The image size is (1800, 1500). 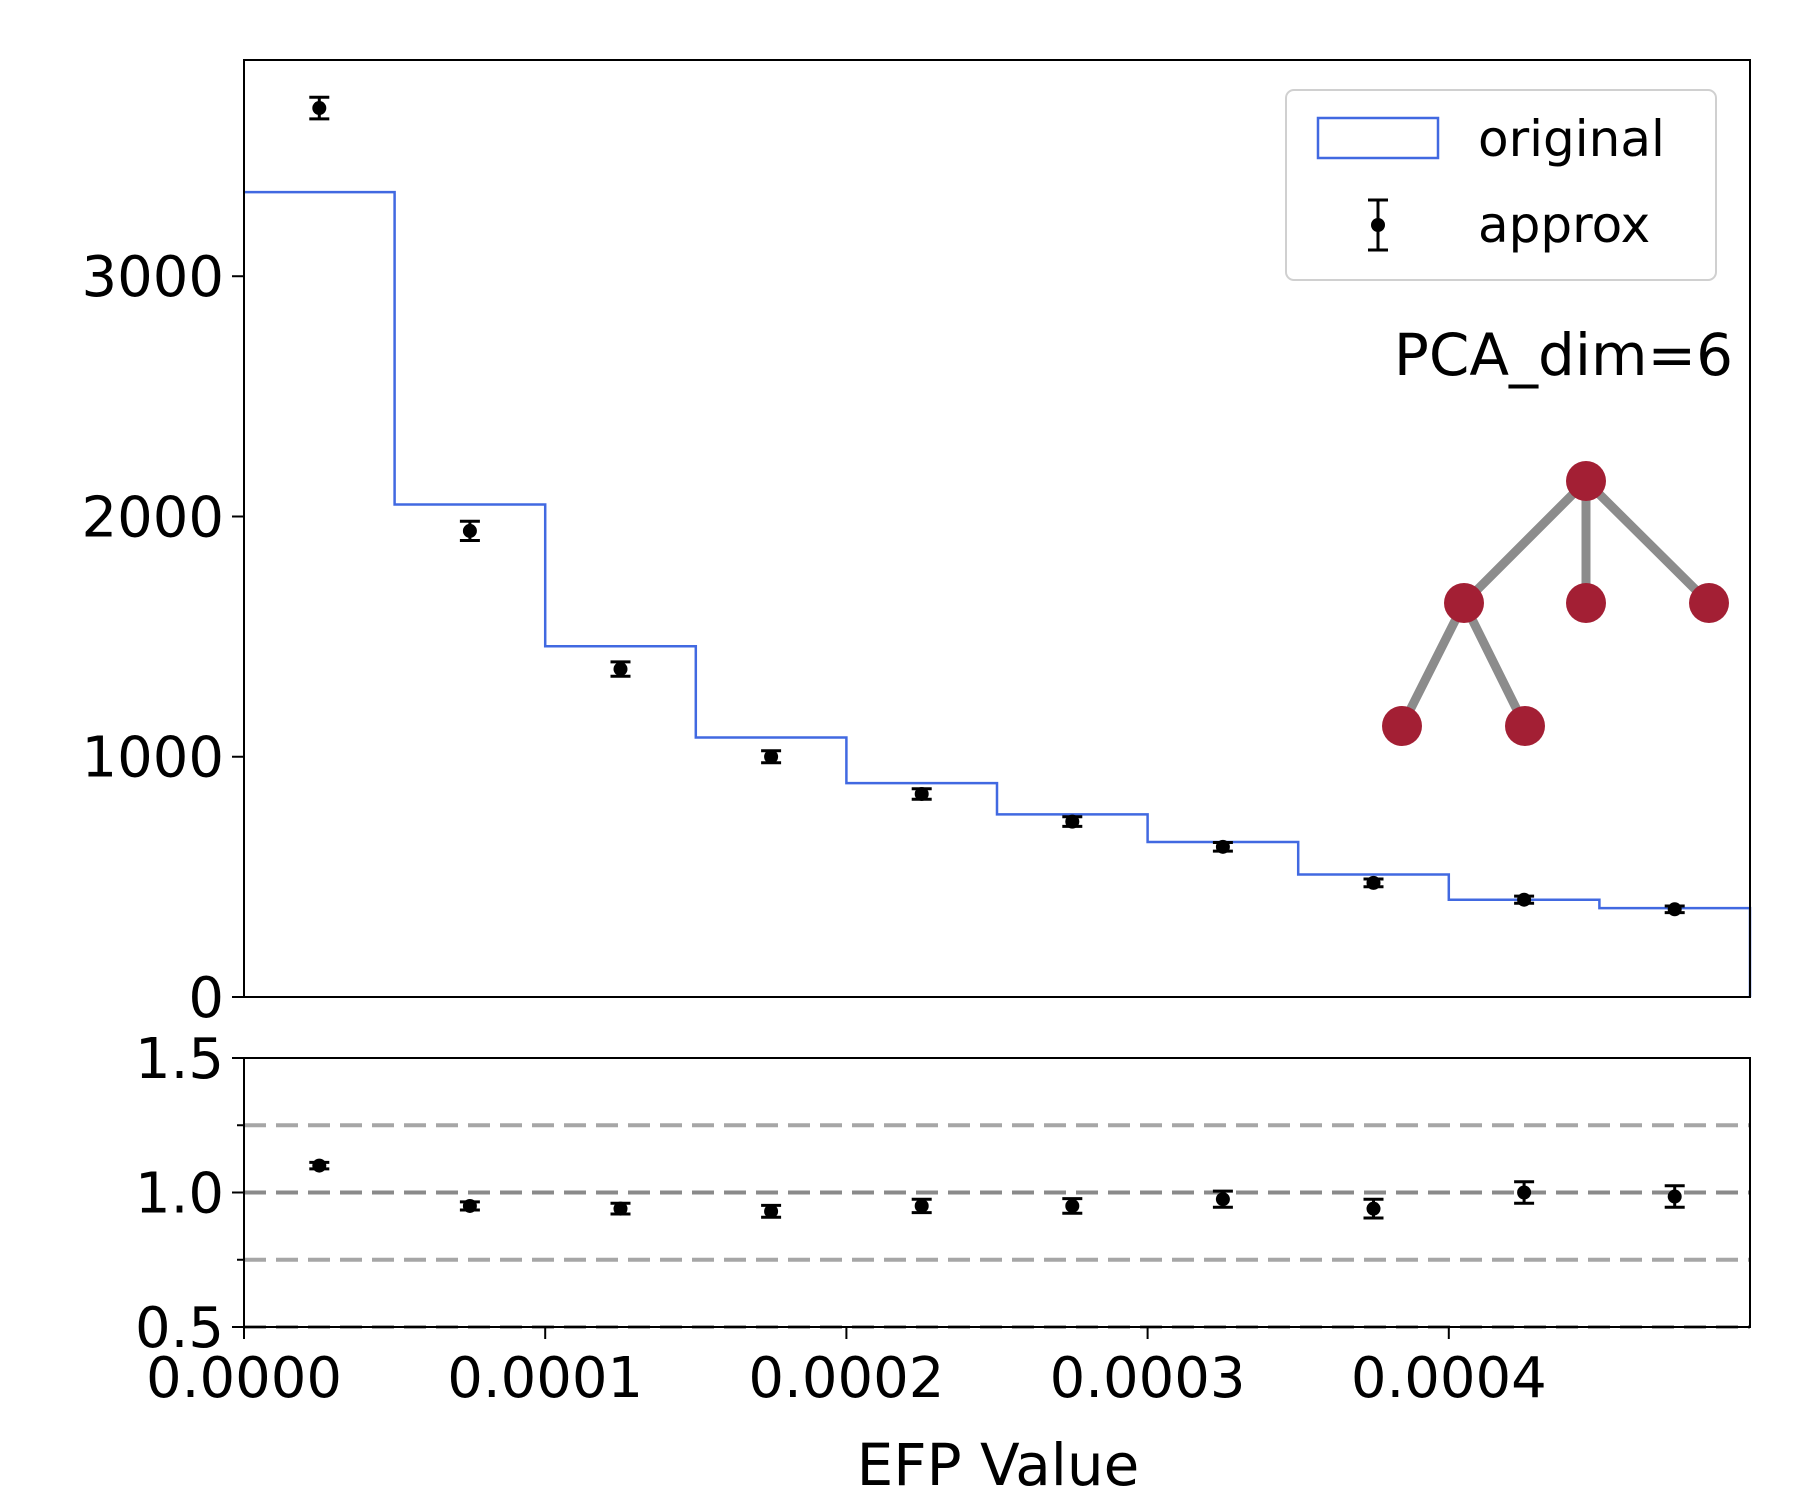 What do you see at coordinates (152, 277) in the screenshot?
I see `y-tick-label: 3000` at bounding box center [152, 277].